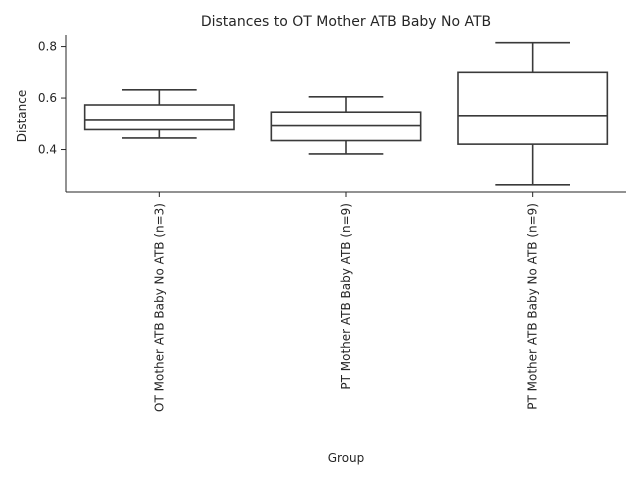 This screenshot has width=640, height=480. What do you see at coordinates (346, 296) in the screenshot?
I see `x-tick-label: PT Mother ATB Baby ATB (n=9)` at bounding box center [346, 296].